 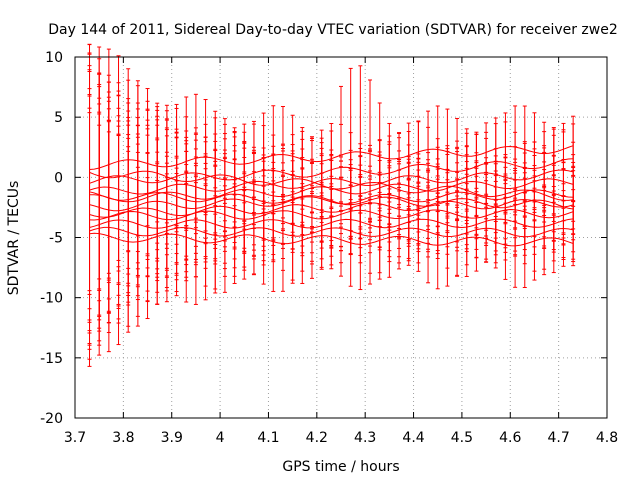 I want to click on y-axis-label: SDTVAR / TECUs, so click(x=14, y=238).